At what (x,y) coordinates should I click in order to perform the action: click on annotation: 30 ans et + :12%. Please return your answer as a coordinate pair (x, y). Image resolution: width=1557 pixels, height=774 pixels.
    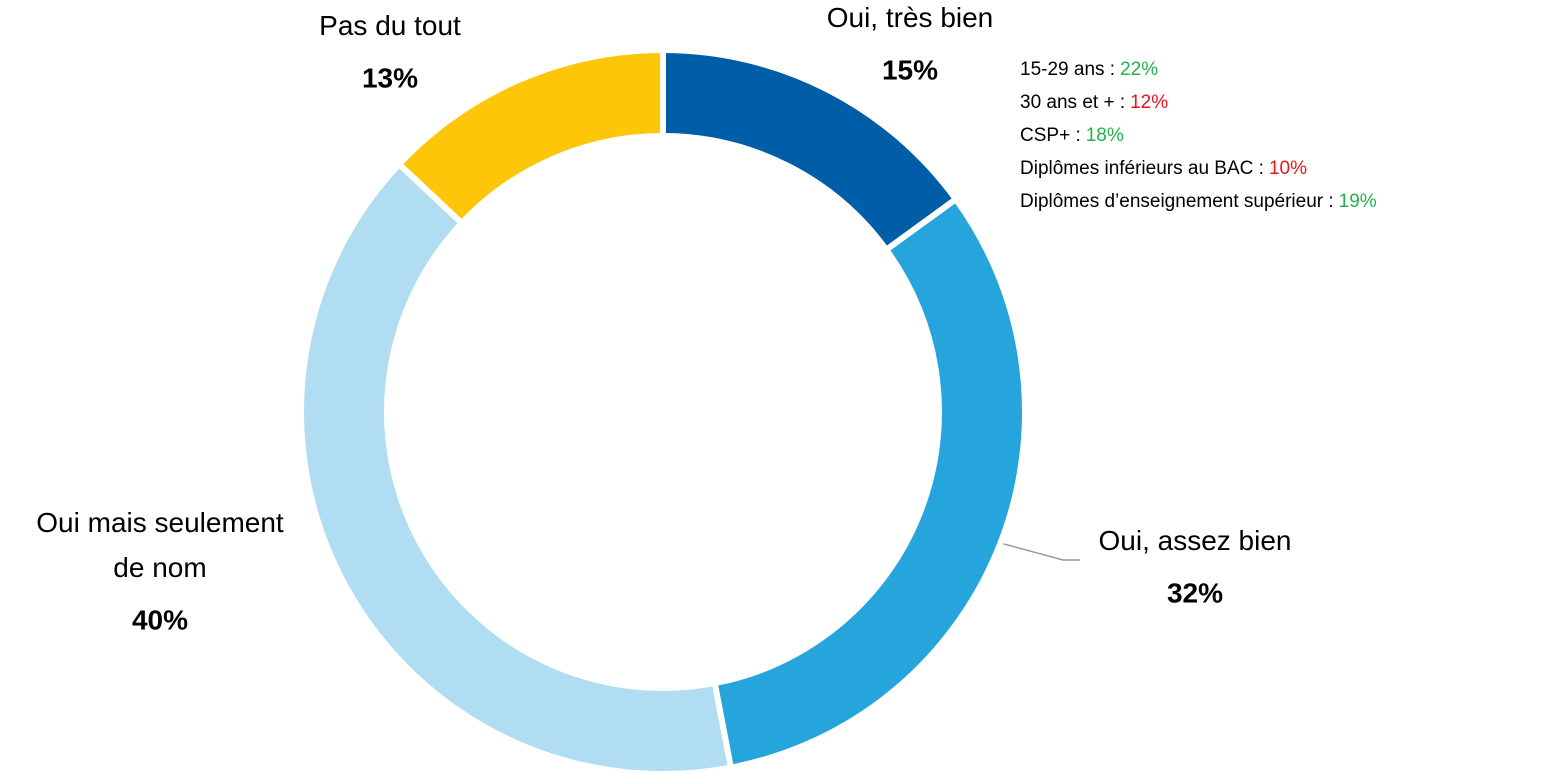
    Looking at the image, I should click on (1094, 102).